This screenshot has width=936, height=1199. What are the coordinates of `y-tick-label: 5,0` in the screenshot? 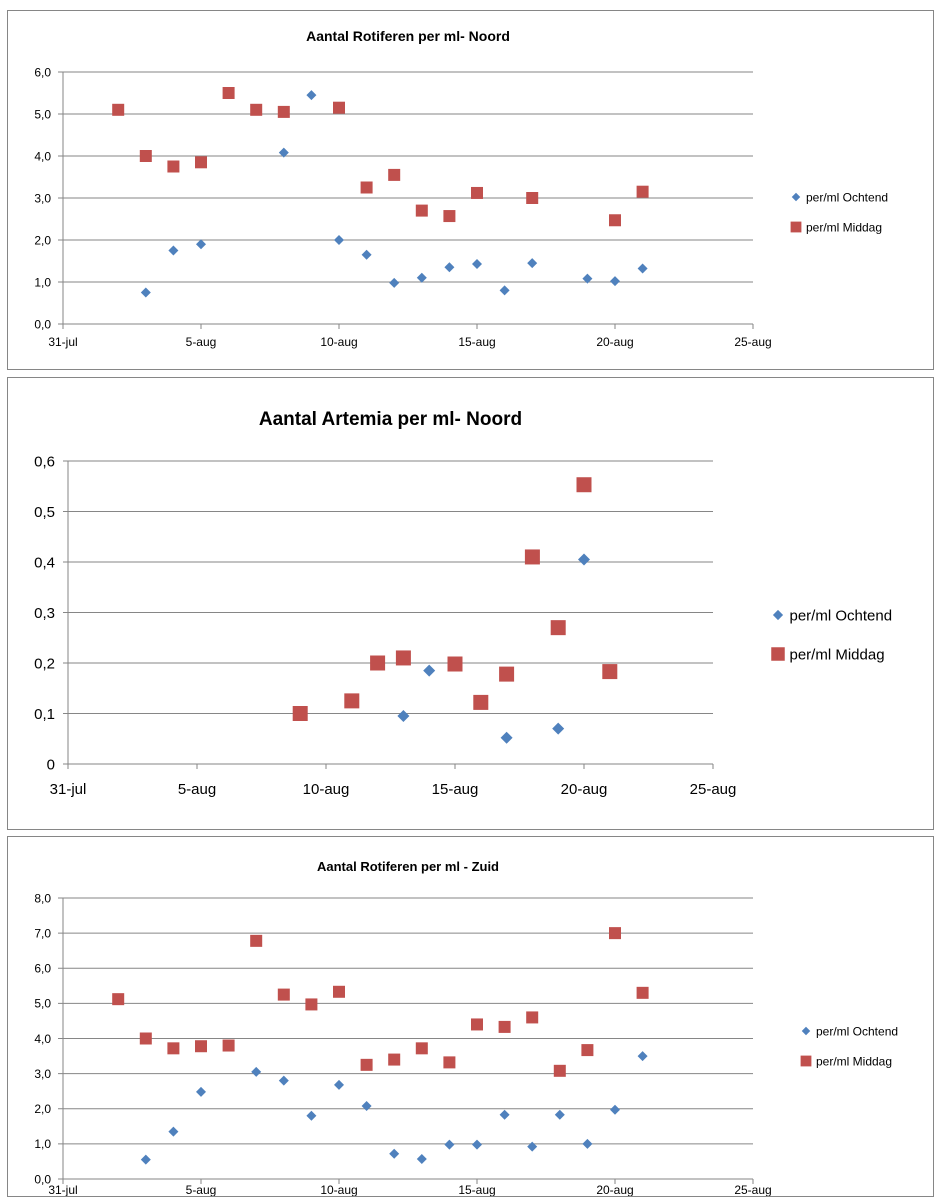 It's located at (42, 114).